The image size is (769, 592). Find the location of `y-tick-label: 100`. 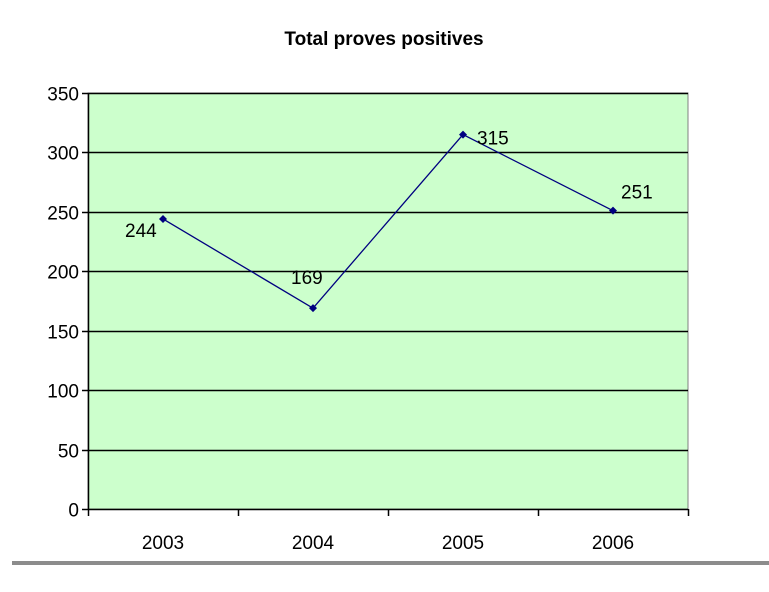

y-tick-label: 100 is located at coordinates (63, 392).